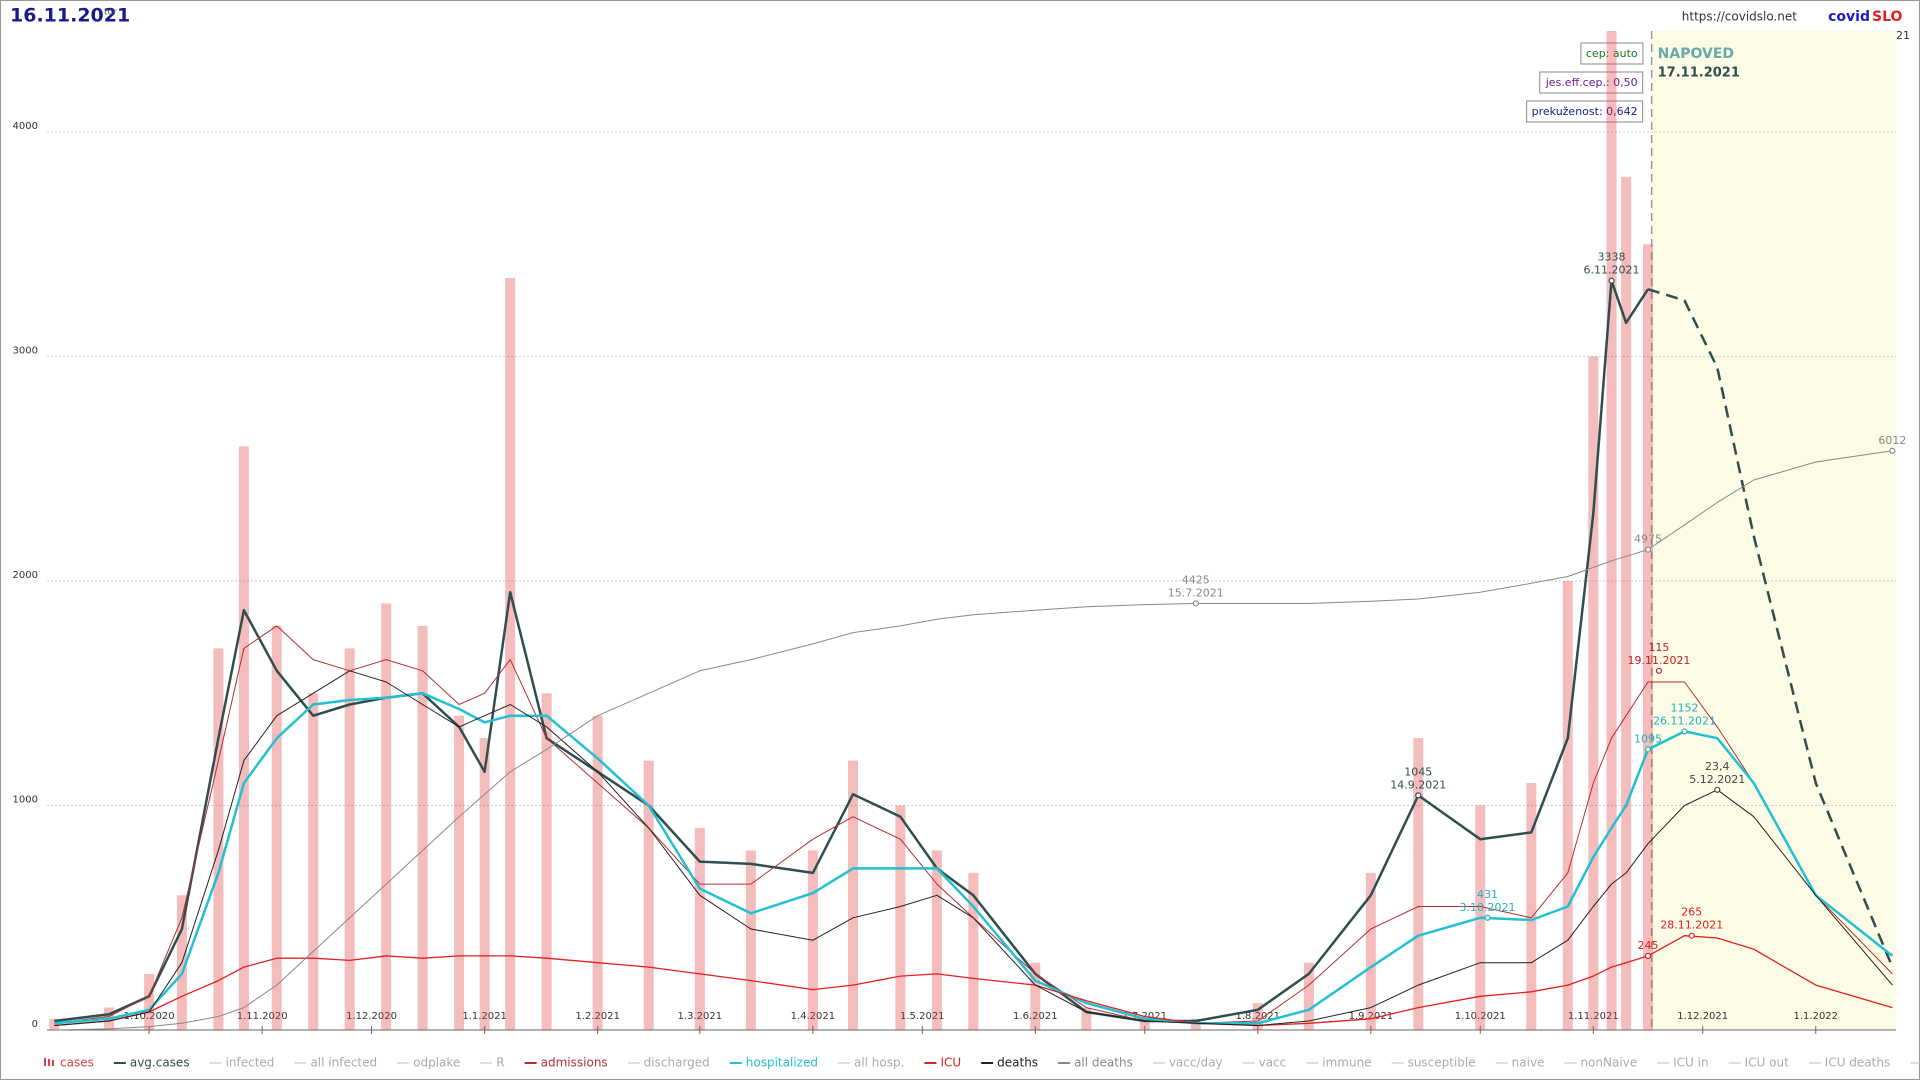 Image resolution: width=1920 pixels, height=1084 pixels. What do you see at coordinates (1487, 894) in the screenshot?
I see `annotation-text: 431` at bounding box center [1487, 894].